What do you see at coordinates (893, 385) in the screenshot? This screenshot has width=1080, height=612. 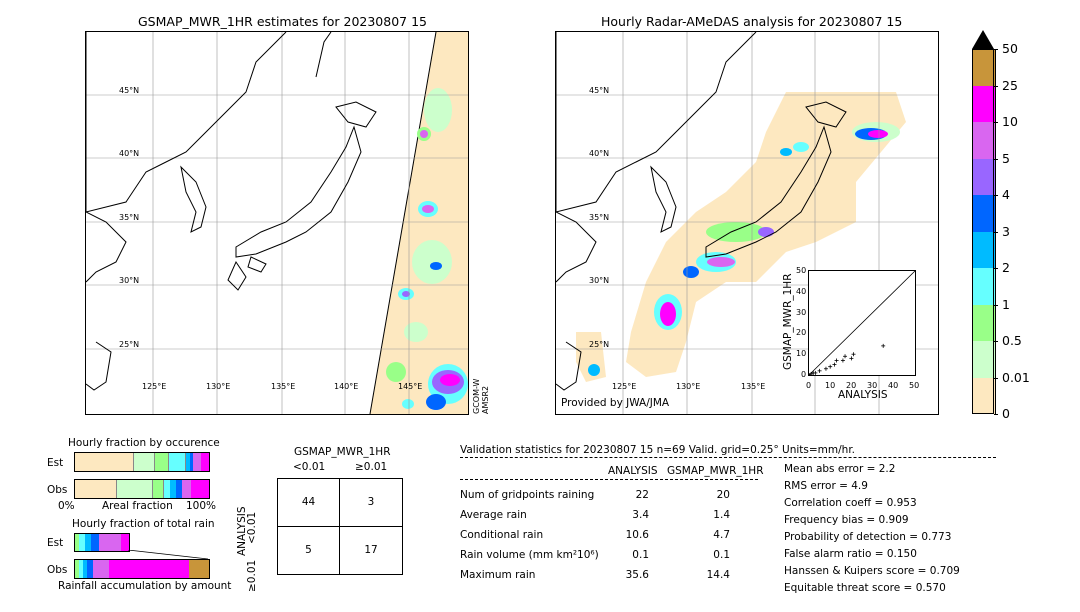 I see `scatter-xtick-40: 40` at bounding box center [893, 385].